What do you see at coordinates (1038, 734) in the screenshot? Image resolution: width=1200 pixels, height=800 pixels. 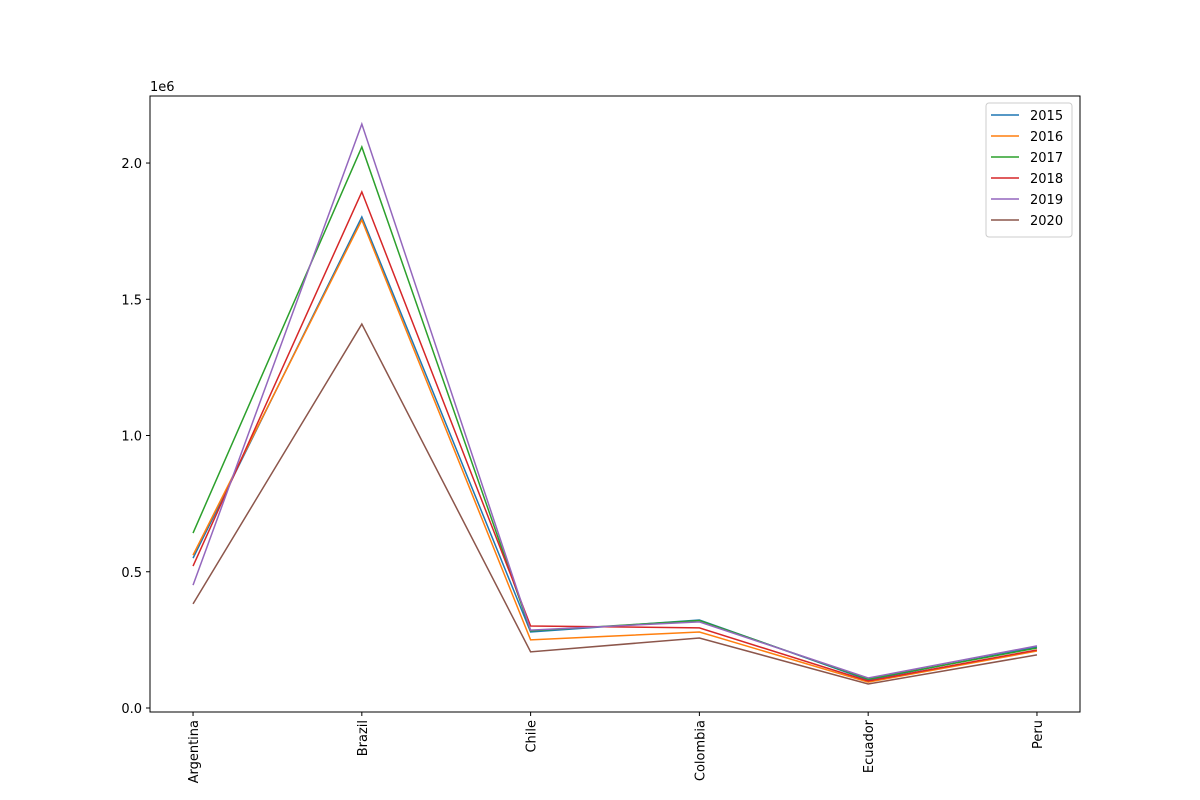 I see `x-tick-label: Peru` at bounding box center [1038, 734].